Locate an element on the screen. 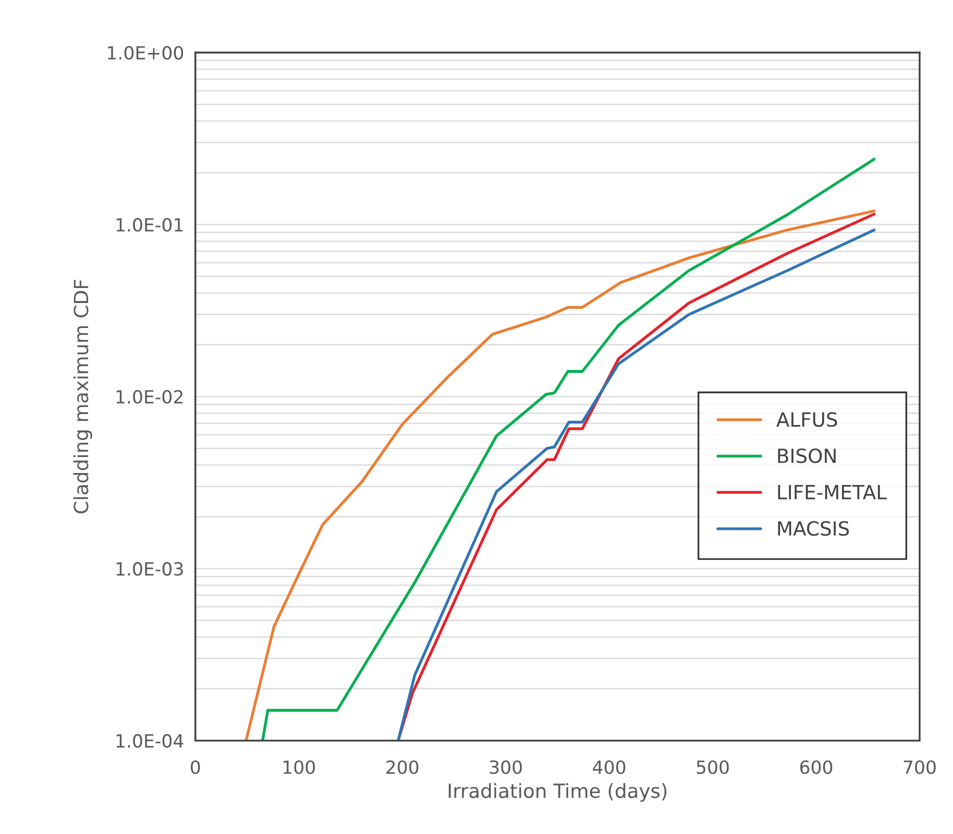  x-tick-label: 0 is located at coordinates (195, 767).